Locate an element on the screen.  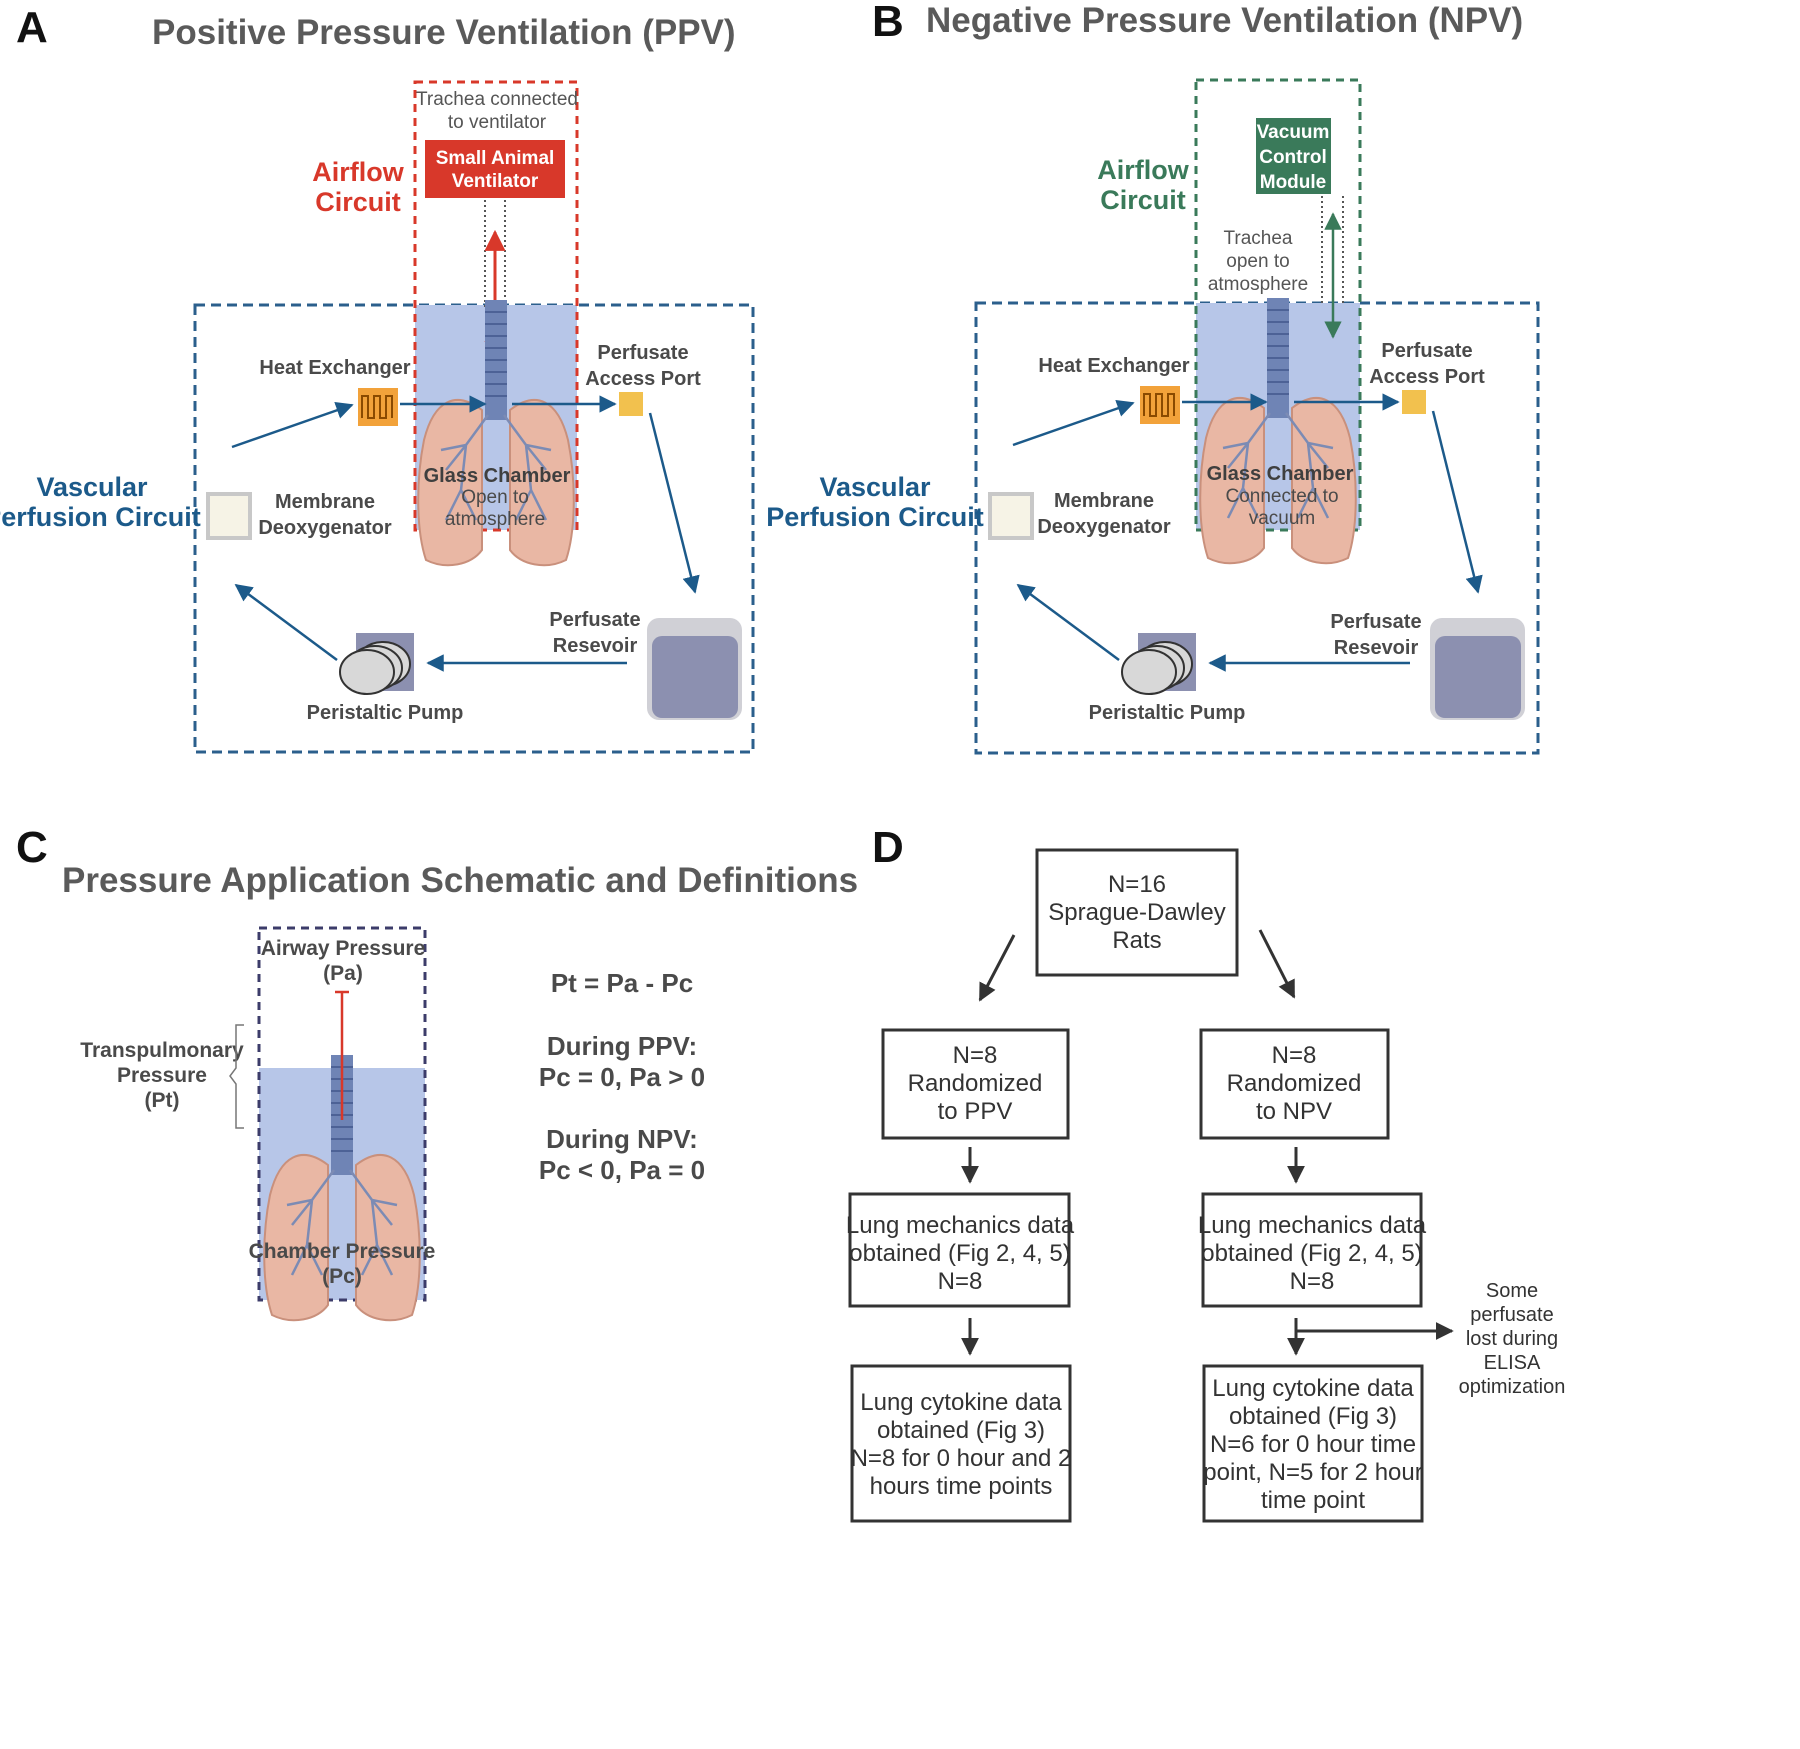
box-ppv-rand is located at coordinates (975, 1084).